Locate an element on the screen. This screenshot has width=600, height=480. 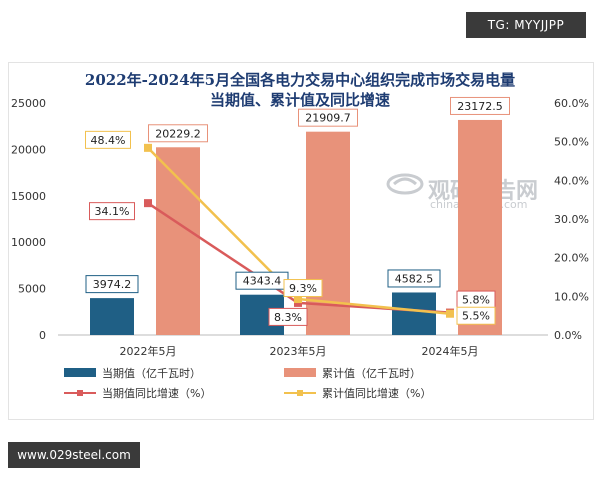
bar-current-label: 3974.2 is located at coordinates (112, 284).